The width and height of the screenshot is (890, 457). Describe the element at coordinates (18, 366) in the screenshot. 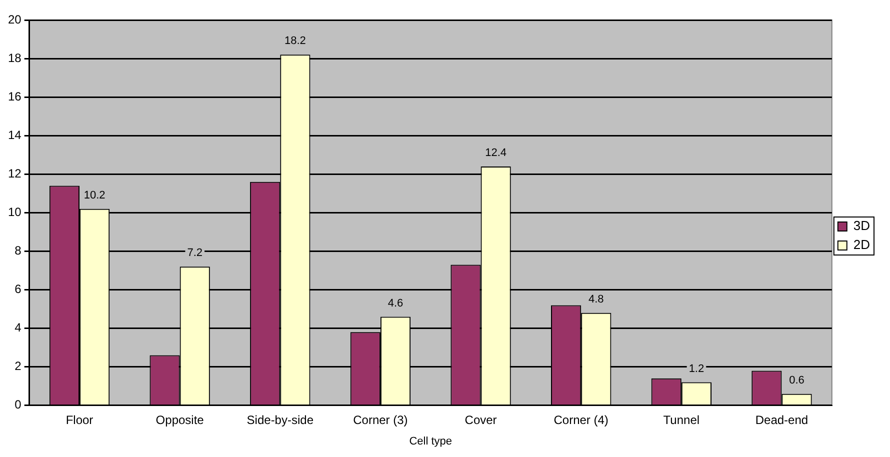

I see `y-tick-label: 2` at that location.